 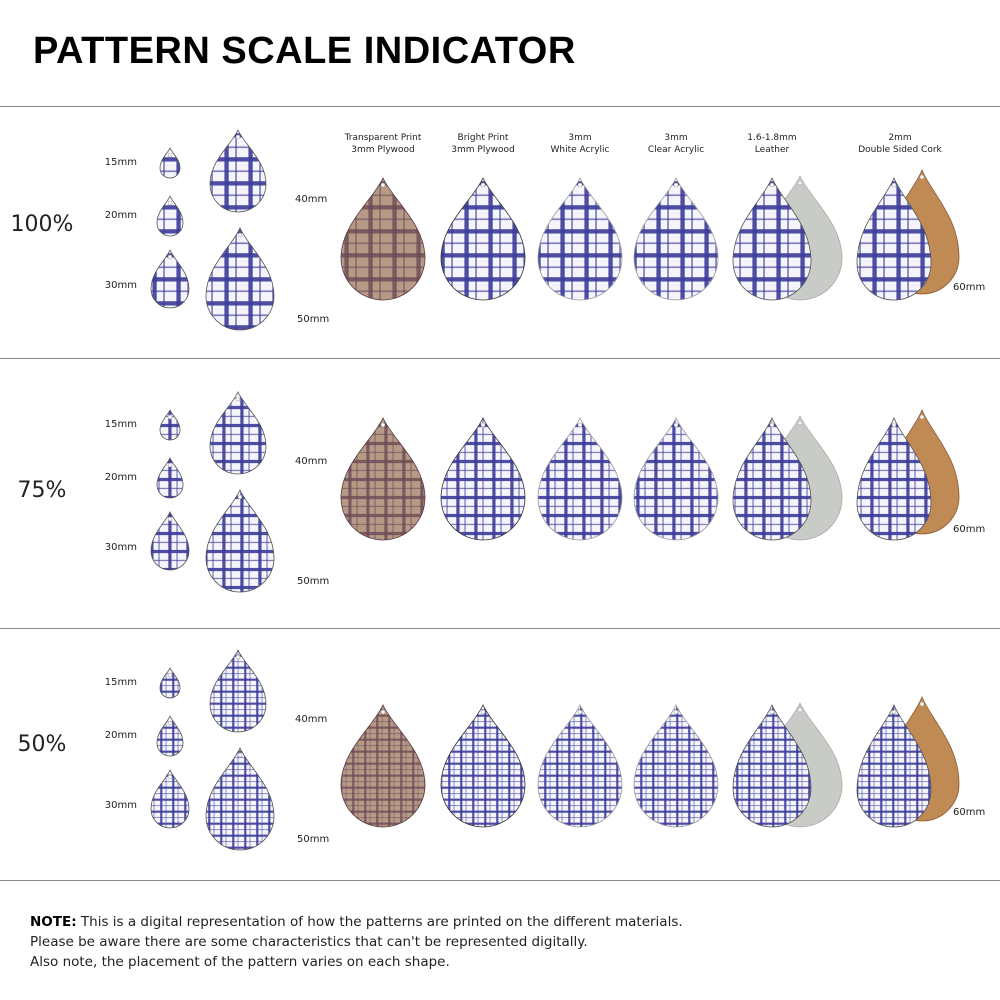 What do you see at coordinates (304, 51) in the screenshot?
I see `page-title: PATTERN SCALE INDICATOR` at bounding box center [304, 51].